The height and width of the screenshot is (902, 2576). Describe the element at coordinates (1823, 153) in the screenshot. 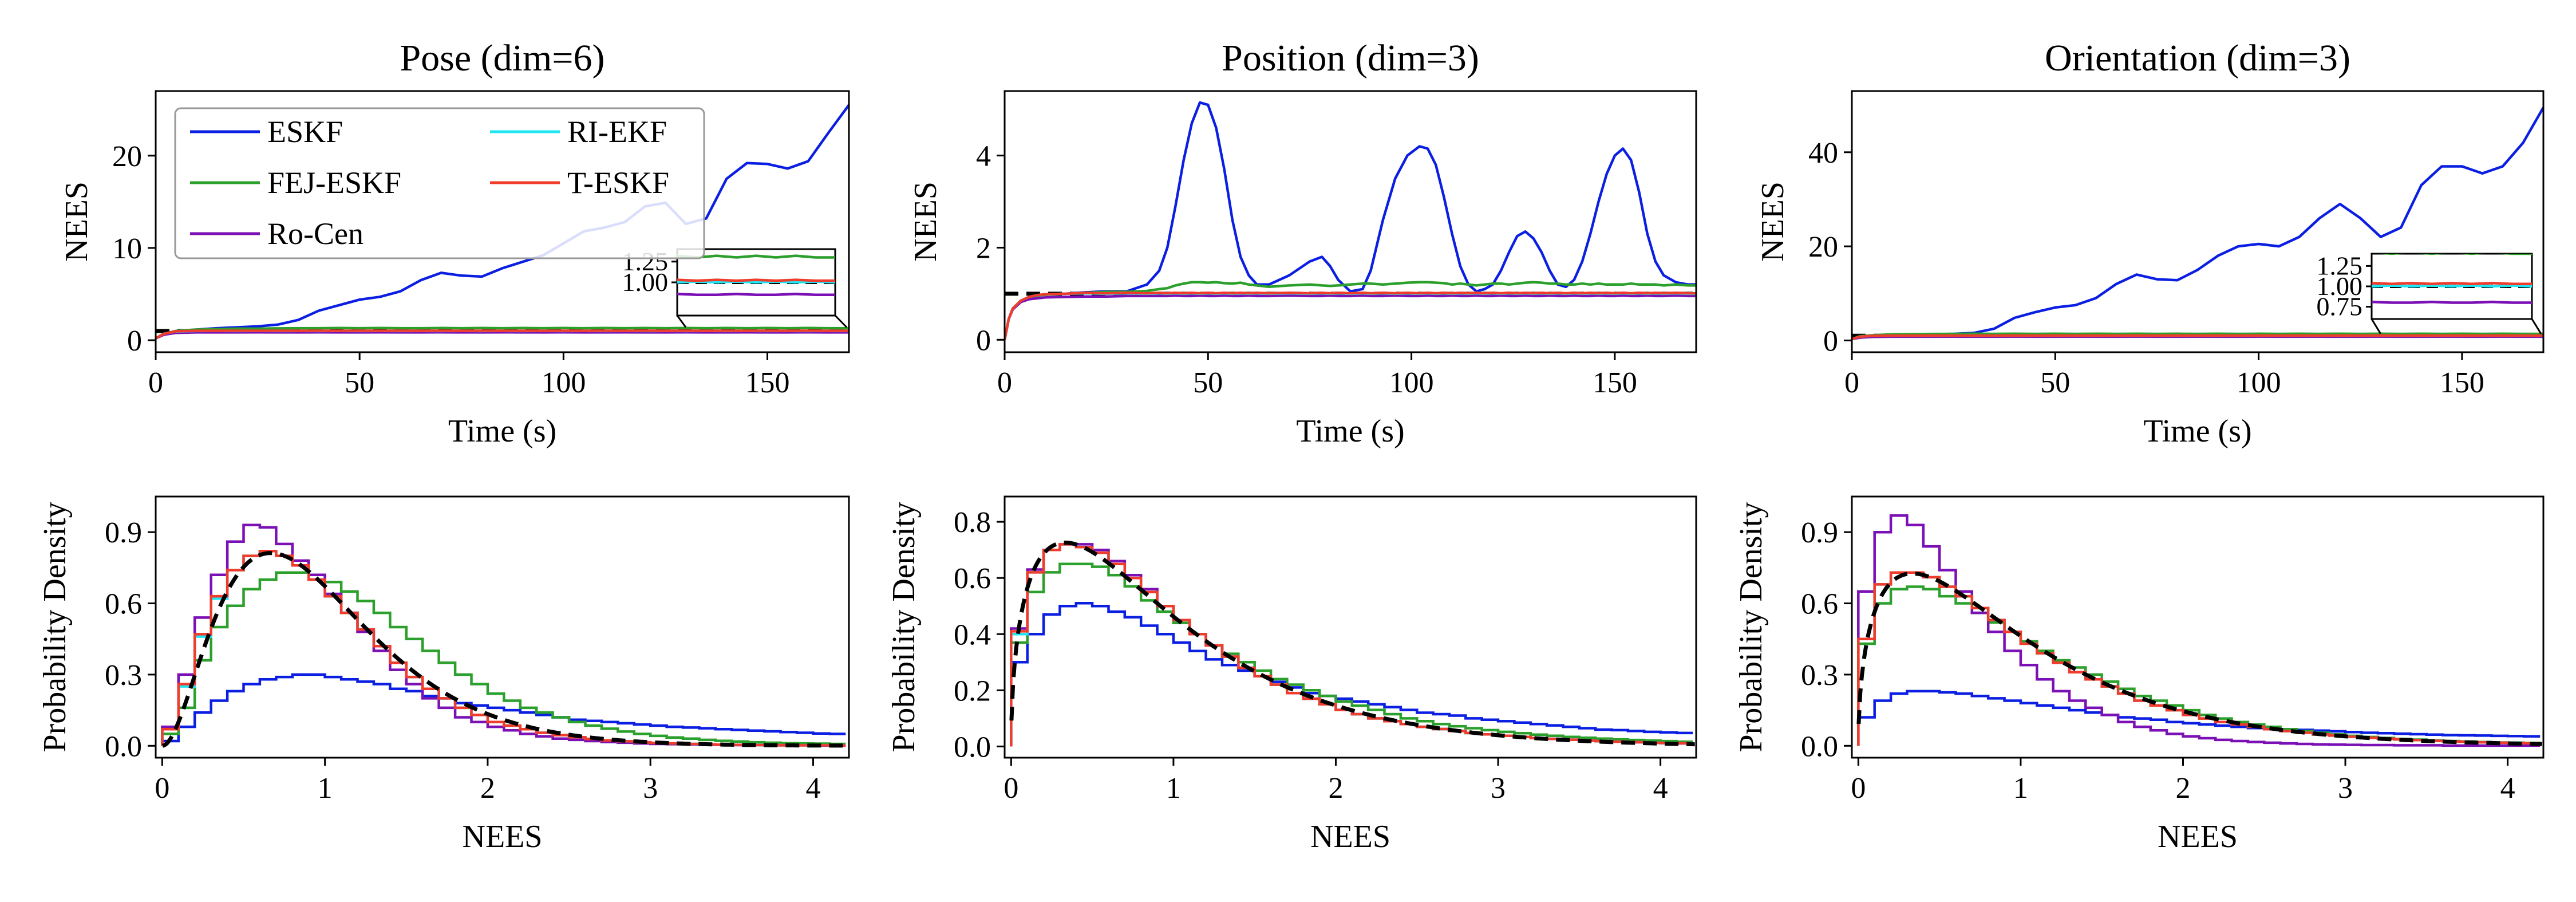

I see `y-tick-label: 40` at that location.